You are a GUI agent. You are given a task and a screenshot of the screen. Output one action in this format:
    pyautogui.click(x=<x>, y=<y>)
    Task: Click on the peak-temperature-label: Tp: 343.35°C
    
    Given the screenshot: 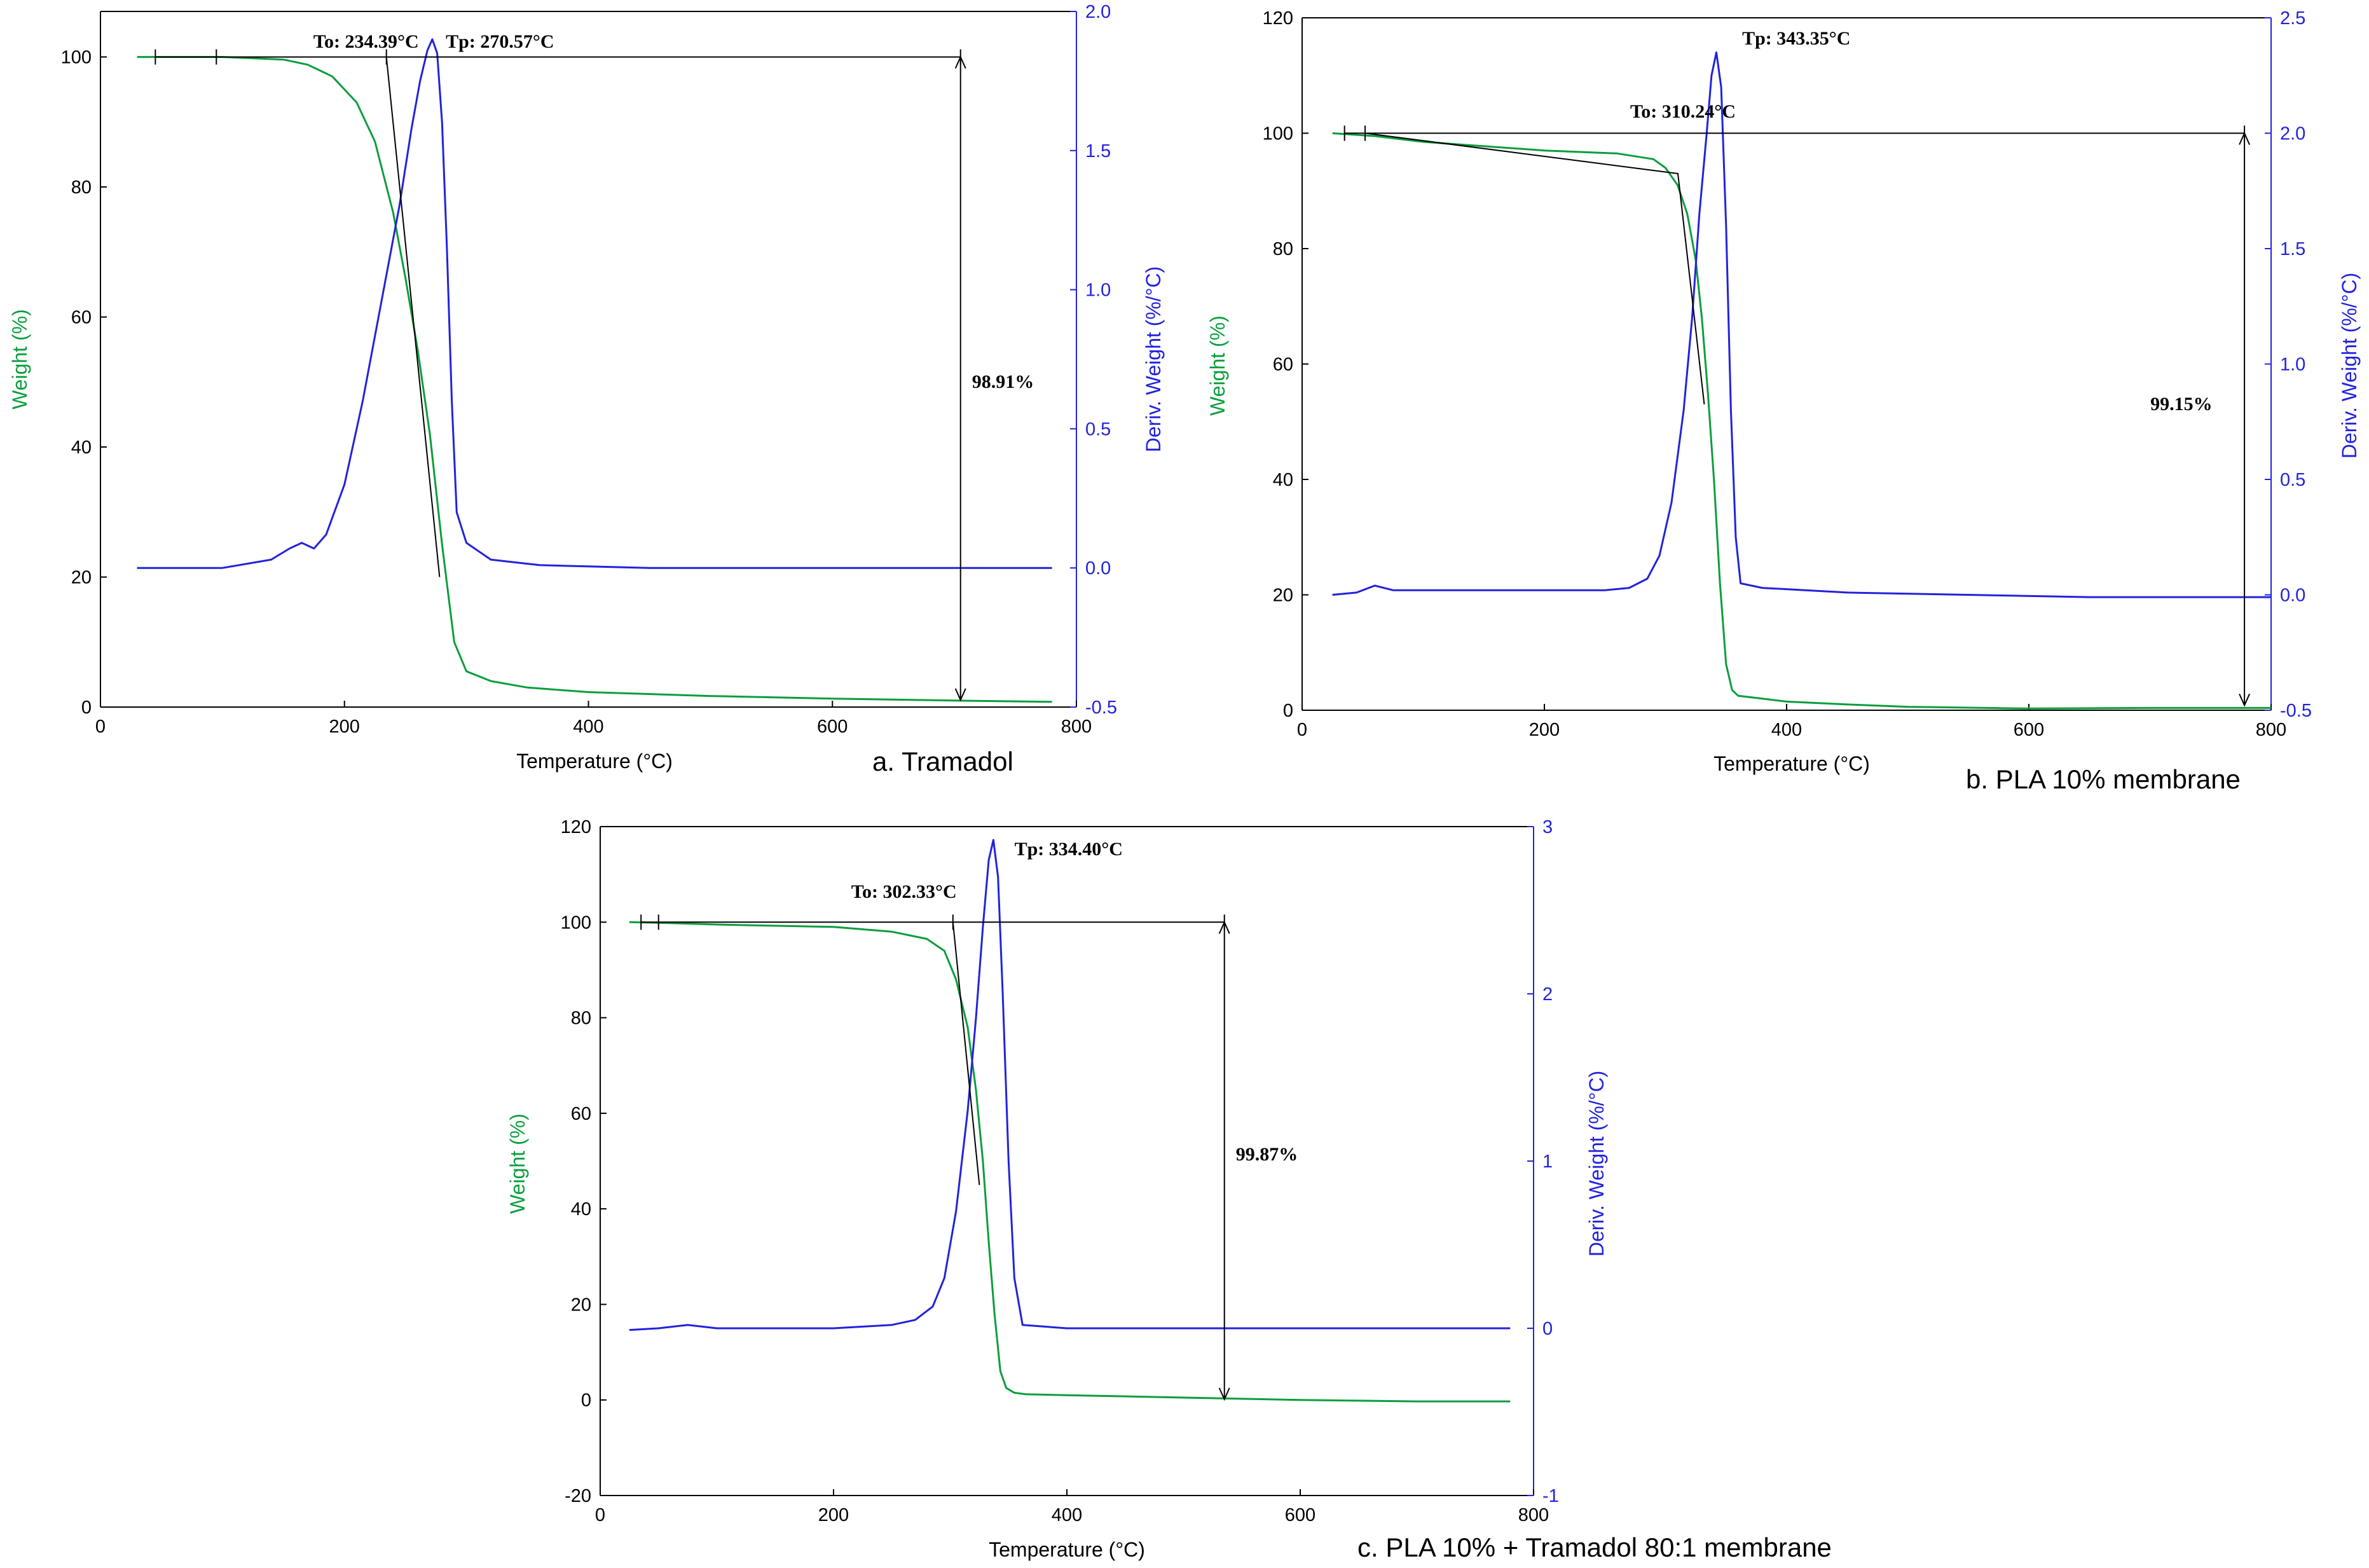 What is the action you would take?
    pyautogui.click(x=1796, y=38)
    